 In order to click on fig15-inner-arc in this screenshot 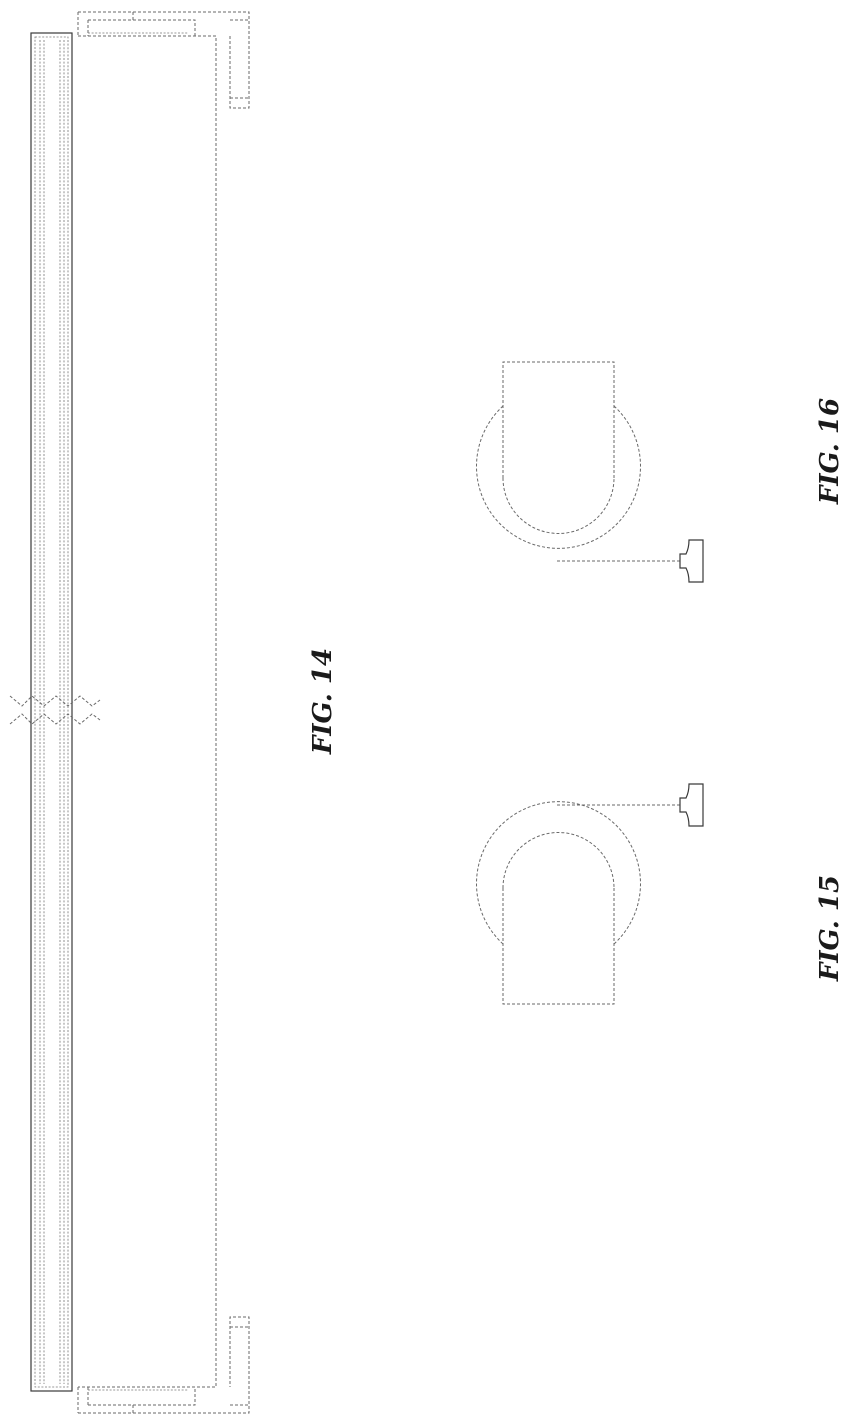, I will do `click(558, 861)`.